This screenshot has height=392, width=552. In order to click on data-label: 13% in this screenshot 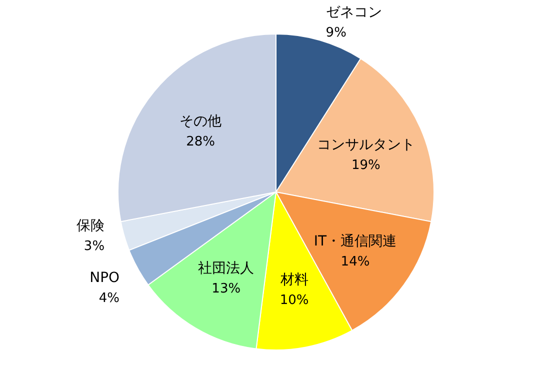, I will do `click(226, 288)`.